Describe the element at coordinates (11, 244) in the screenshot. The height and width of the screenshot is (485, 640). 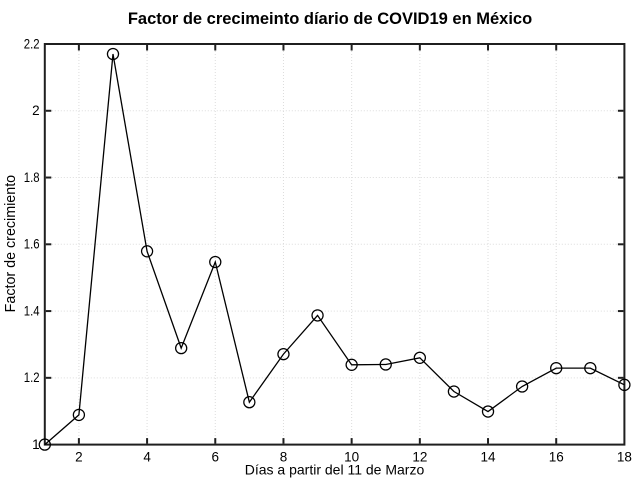
I see `svg-text: Factor de crecimiento` at that location.